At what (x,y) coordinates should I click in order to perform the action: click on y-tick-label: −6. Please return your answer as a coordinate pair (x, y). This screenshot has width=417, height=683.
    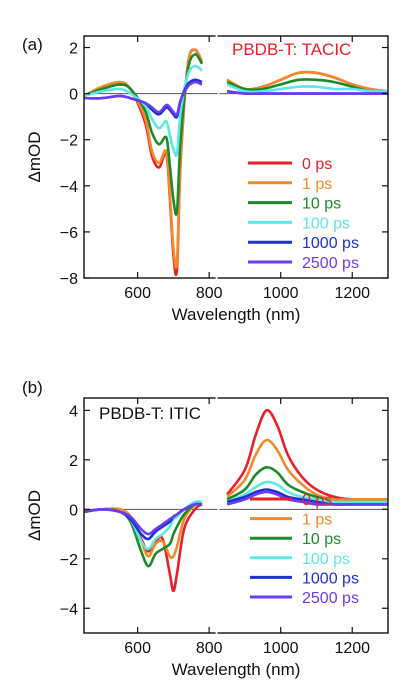
    Looking at the image, I should click on (69, 233).